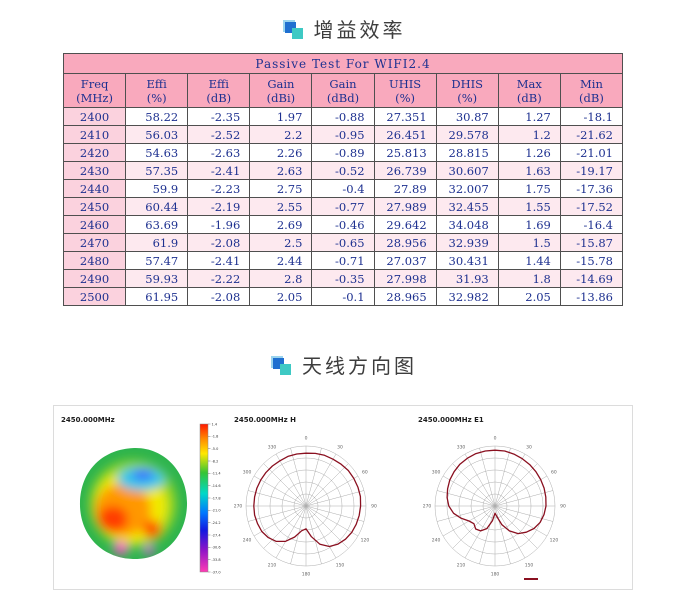  Describe the element at coordinates (219, 206) in the screenshot. I see `value-cell: -2.19` at that location.